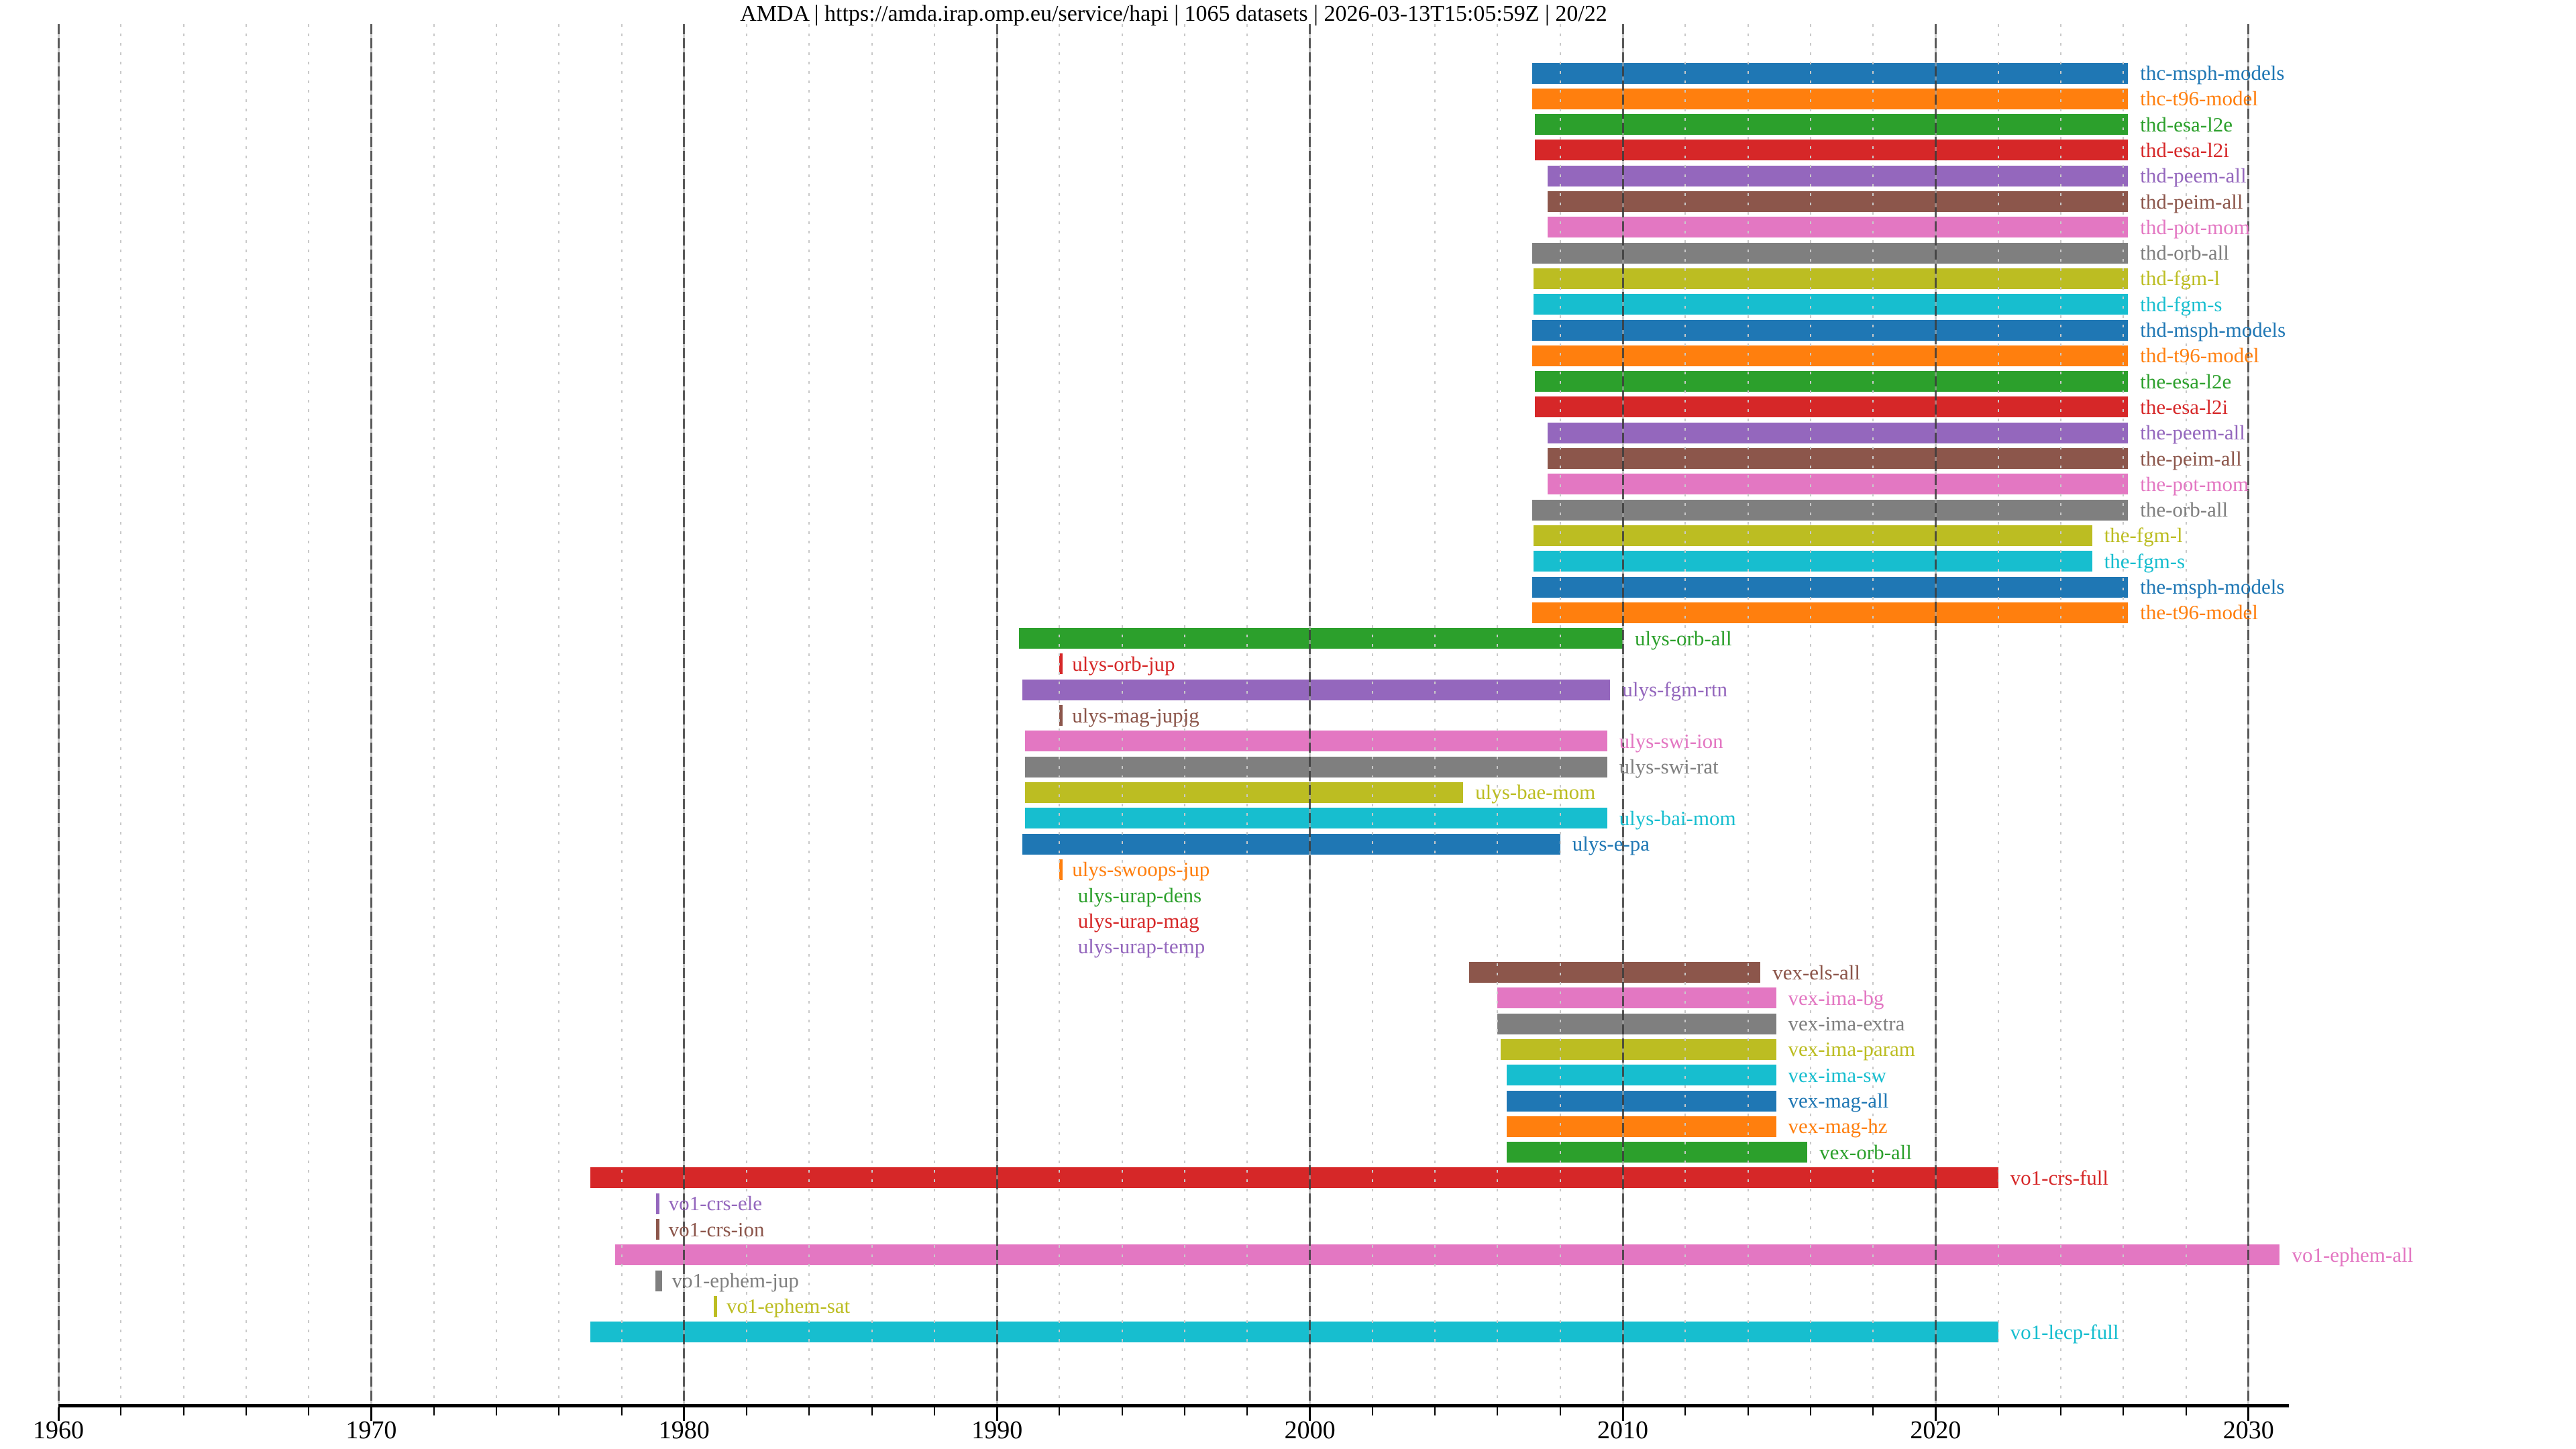 This screenshot has height=1449, width=2576. What do you see at coordinates (715, 1203) in the screenshot?
I see `dataset-label: vo1-crs-ele` at bounding box center [715, 1203].